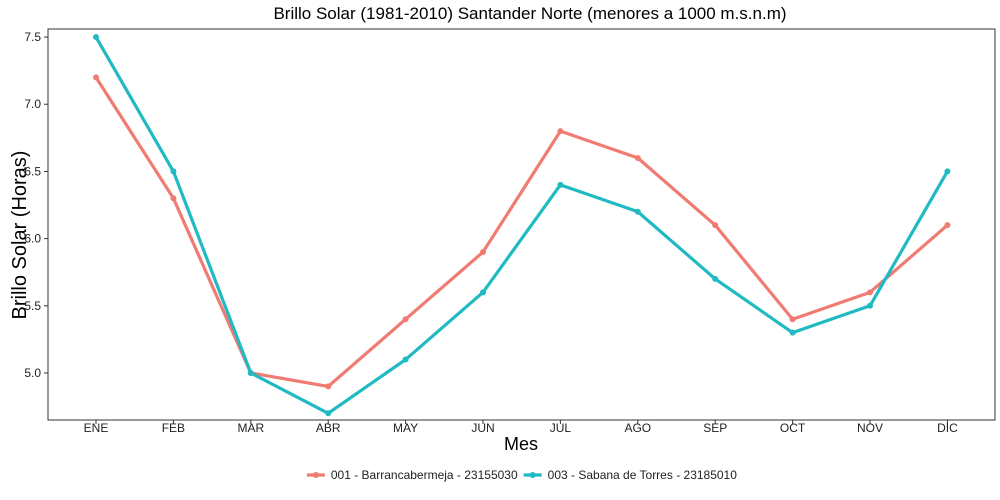 The width and height of the screenshot is (1000, 500). What do you see at coordinates (173, 428) in the screenshot?
I see `x-tick-label: FEB` at bounding box center [173, 428].